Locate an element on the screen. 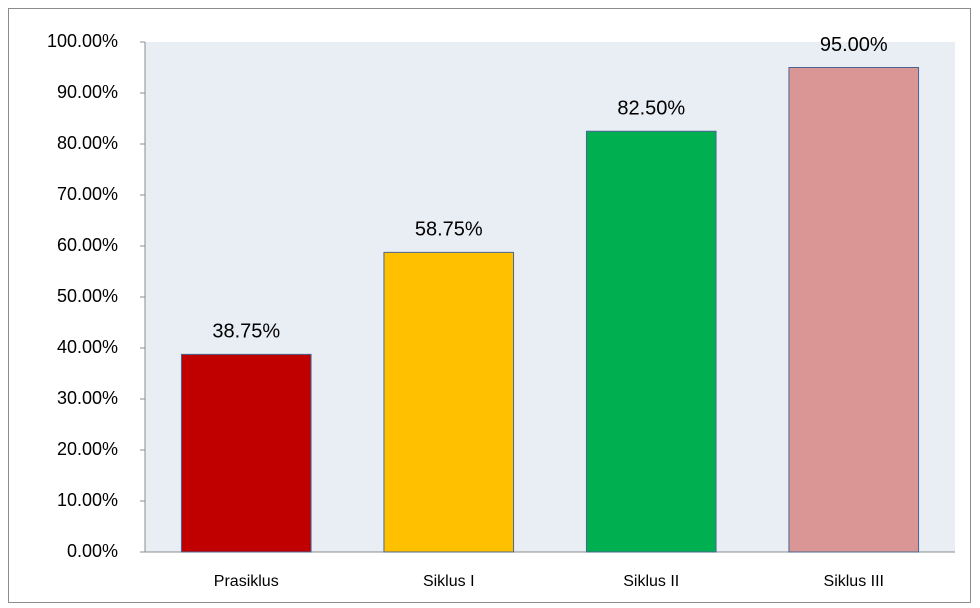 Image resolution: width=980 pixels, height=608 pixels. value-label: 82.50% is located at coordinates (651, 109).